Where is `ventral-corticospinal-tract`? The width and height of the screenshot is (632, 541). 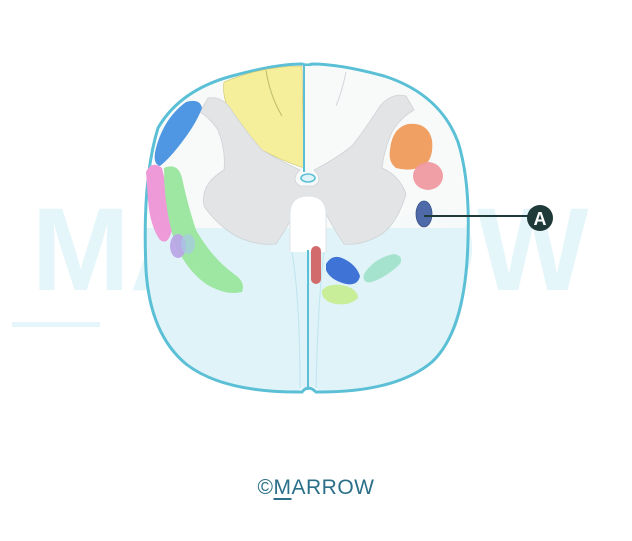 ventral-corticospinal-tract is located at coordinates (316, 265).